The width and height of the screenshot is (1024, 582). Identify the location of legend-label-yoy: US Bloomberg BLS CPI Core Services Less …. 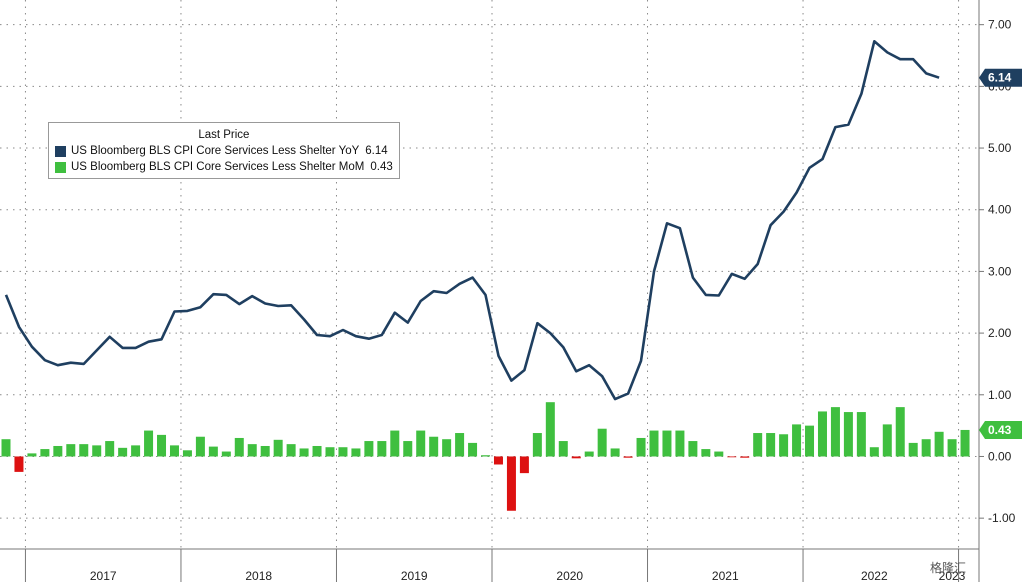
(215, 151).